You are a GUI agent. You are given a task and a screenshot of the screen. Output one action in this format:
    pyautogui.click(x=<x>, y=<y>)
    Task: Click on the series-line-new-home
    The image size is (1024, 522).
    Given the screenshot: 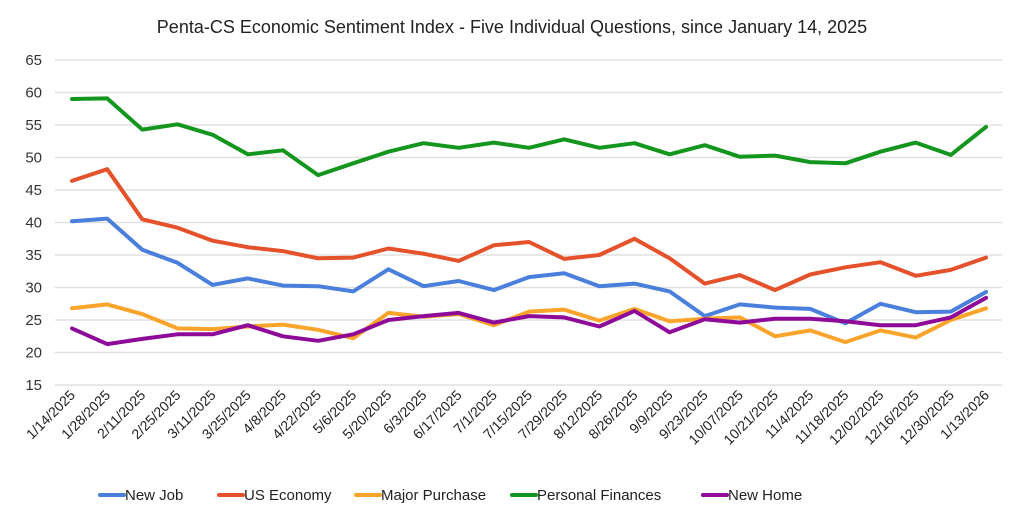 What is the action you would take?
    pyautogui.click(x=529, y=321)
    